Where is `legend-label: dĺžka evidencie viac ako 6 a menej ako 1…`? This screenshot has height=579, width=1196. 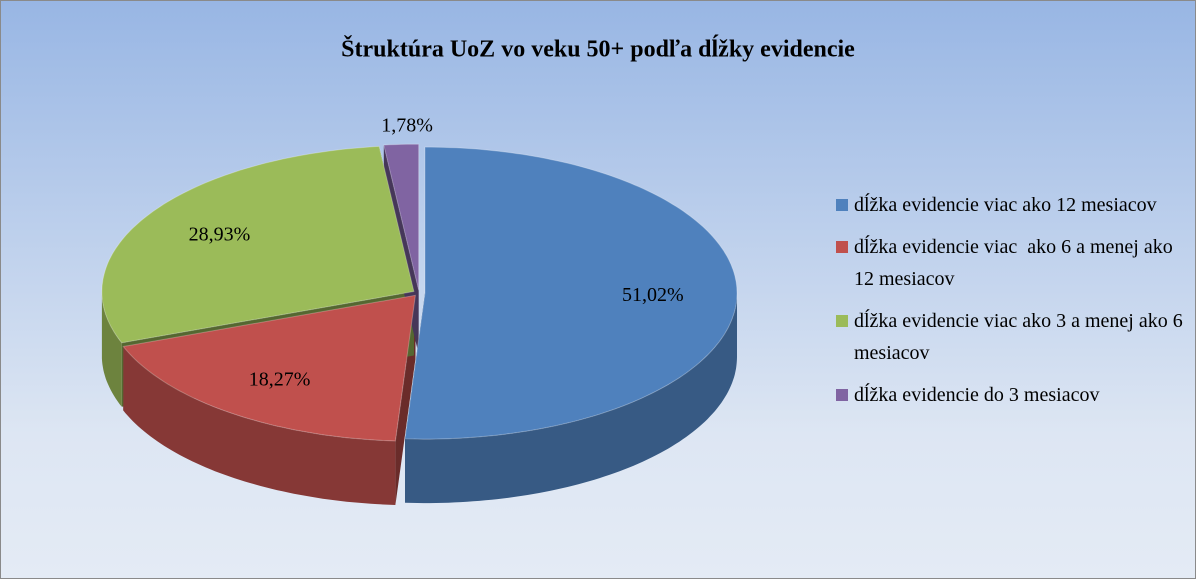 legend-label: dĺžka evidencie viac ako 6 a menej ako 1… is located at coordinates (1016, 263).